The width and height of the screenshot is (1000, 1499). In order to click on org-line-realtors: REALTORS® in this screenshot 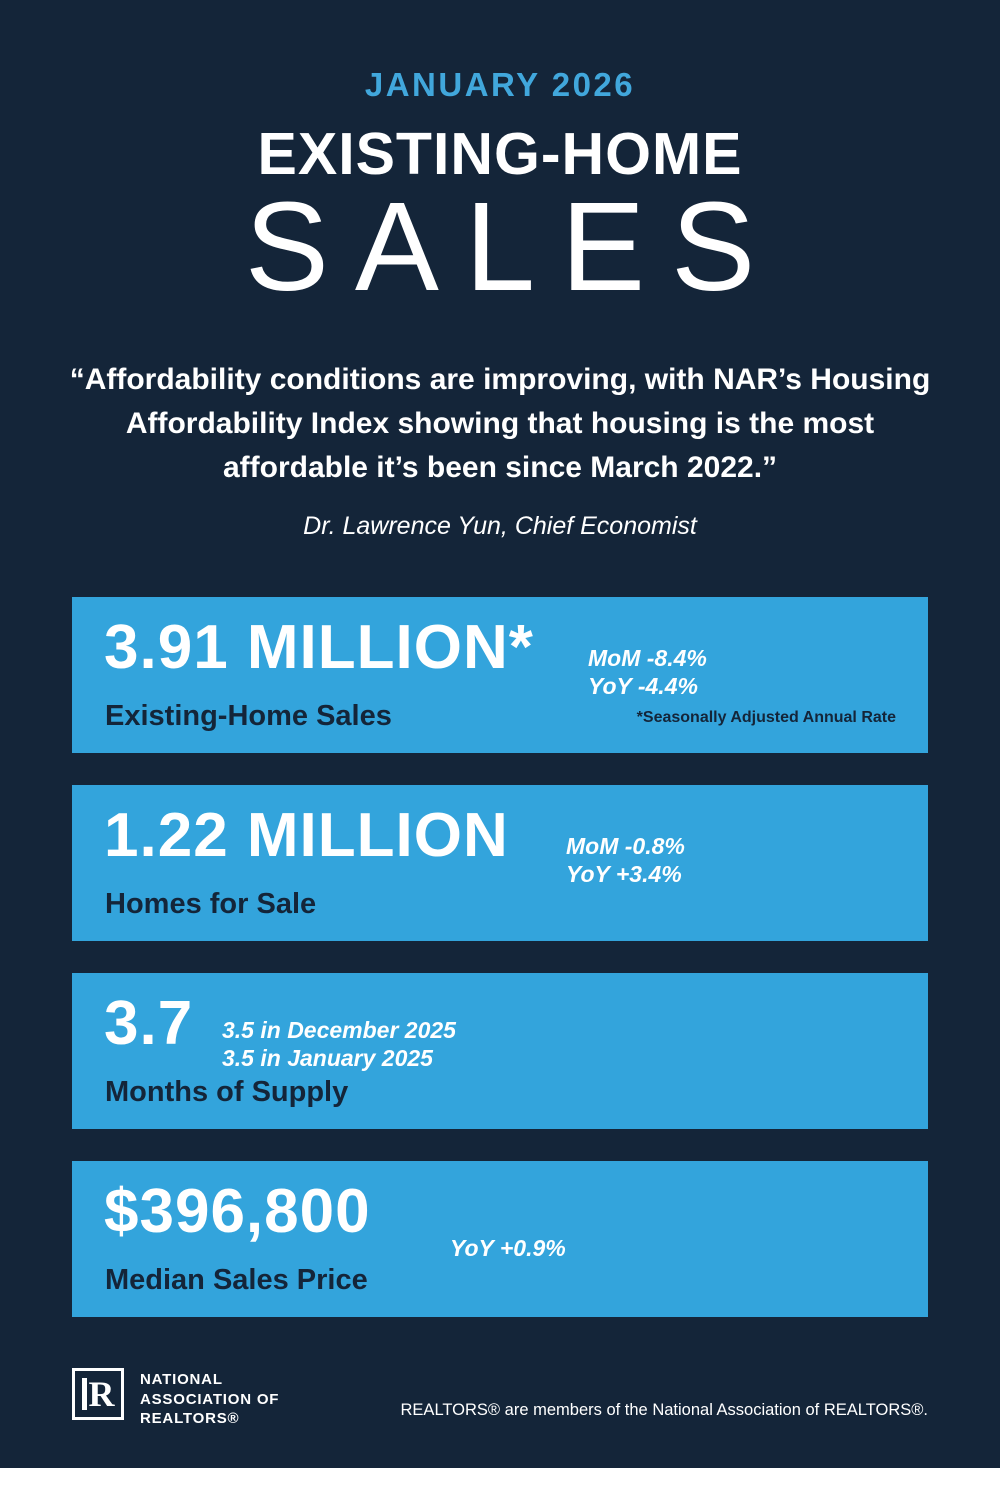, I will do `click(190, 1418)`.